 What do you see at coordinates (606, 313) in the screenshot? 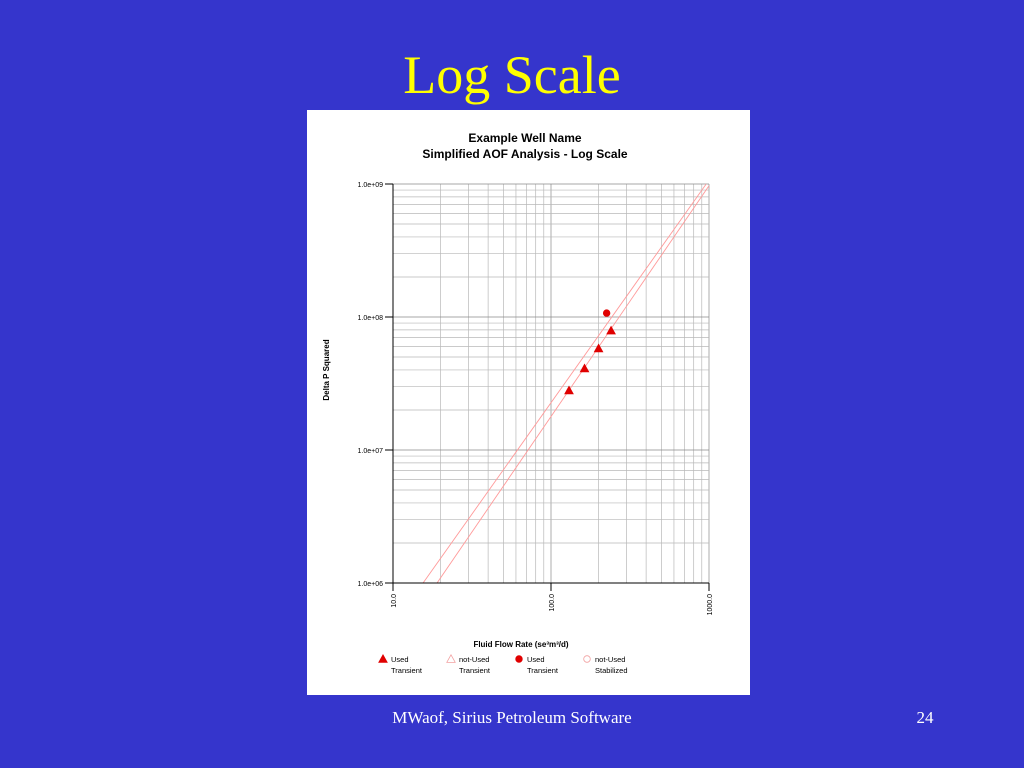
I see `data-point-circle` at bounding box center [606, 313].